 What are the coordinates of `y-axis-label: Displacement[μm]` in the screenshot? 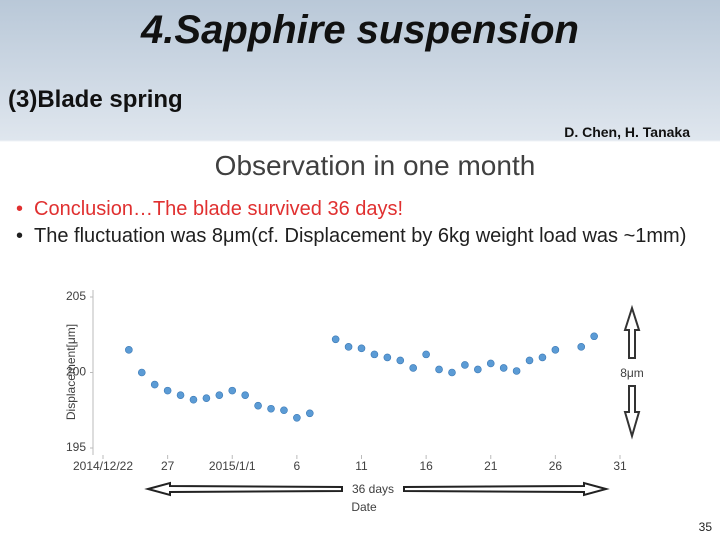 It's located at (71, 372).